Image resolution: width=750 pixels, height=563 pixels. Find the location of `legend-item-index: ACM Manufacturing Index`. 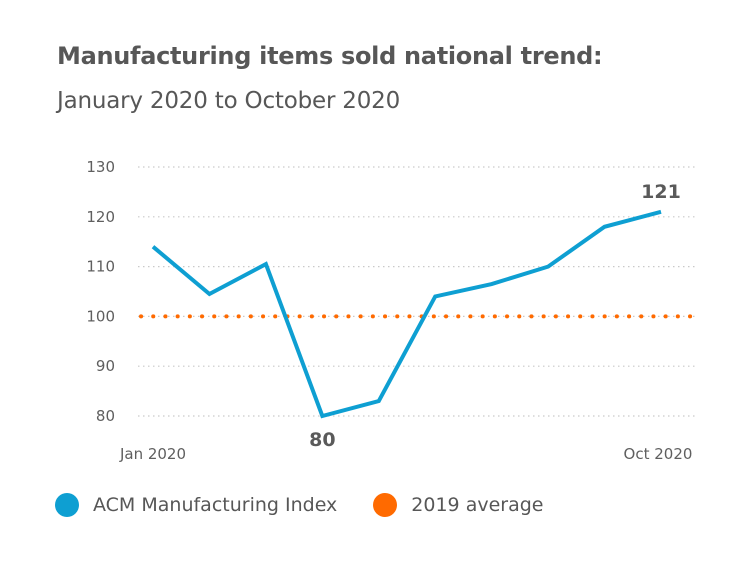

legend-item-index: ACM Manufacturing Index is located at coordinates (196, 505).